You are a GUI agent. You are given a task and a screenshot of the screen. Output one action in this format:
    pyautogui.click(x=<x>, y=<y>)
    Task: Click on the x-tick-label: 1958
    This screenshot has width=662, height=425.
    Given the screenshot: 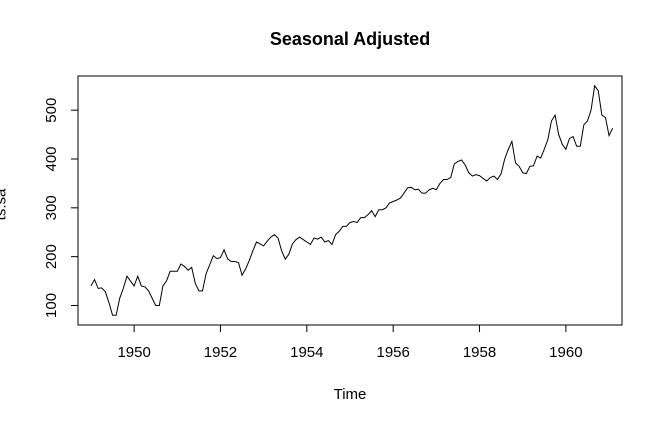 What is the action you would take?
    pyautogui.click(x=479, y=352)
    